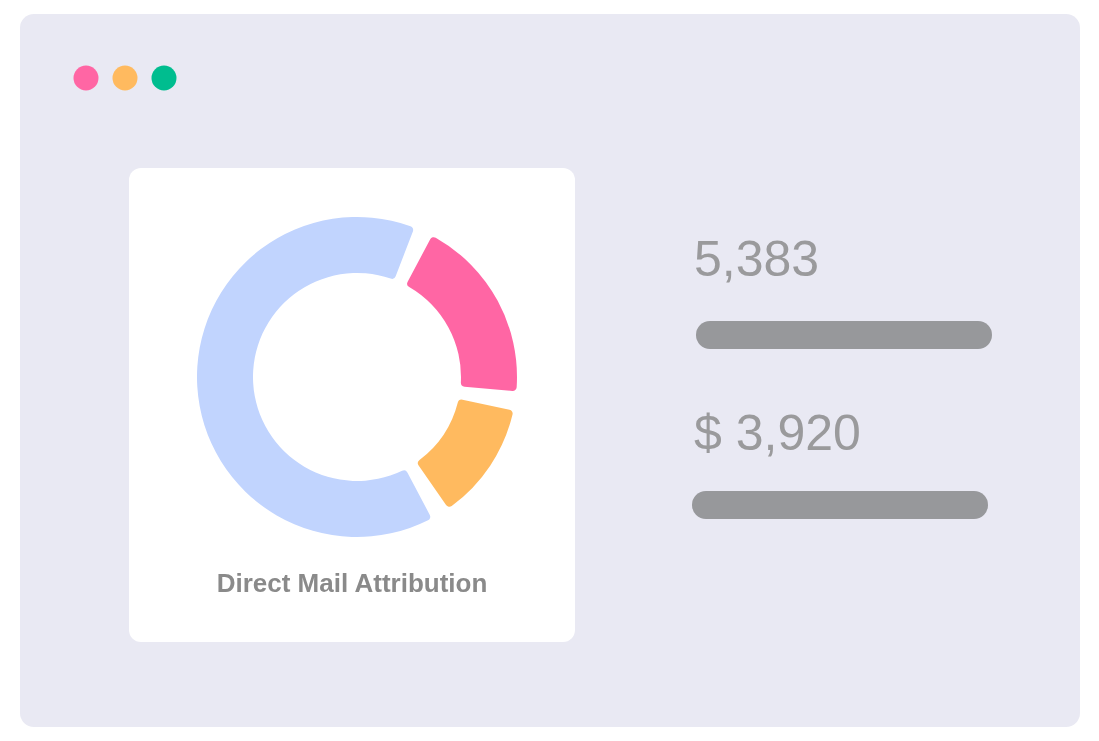 This screenshot has width=1099, height=741. Describe the element at coordinates (777, 433) in the screenshot. I see `text: $ 3,920` at that location.